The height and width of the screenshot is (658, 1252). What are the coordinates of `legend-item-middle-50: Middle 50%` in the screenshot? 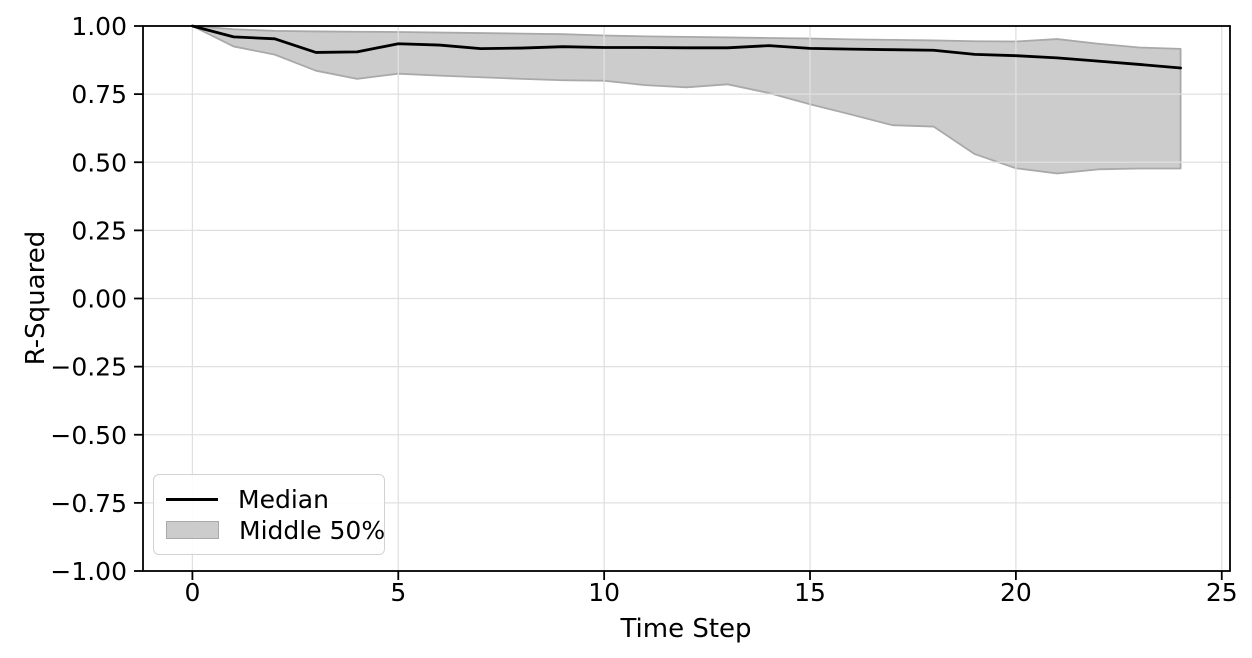 It's located at (275, 530).